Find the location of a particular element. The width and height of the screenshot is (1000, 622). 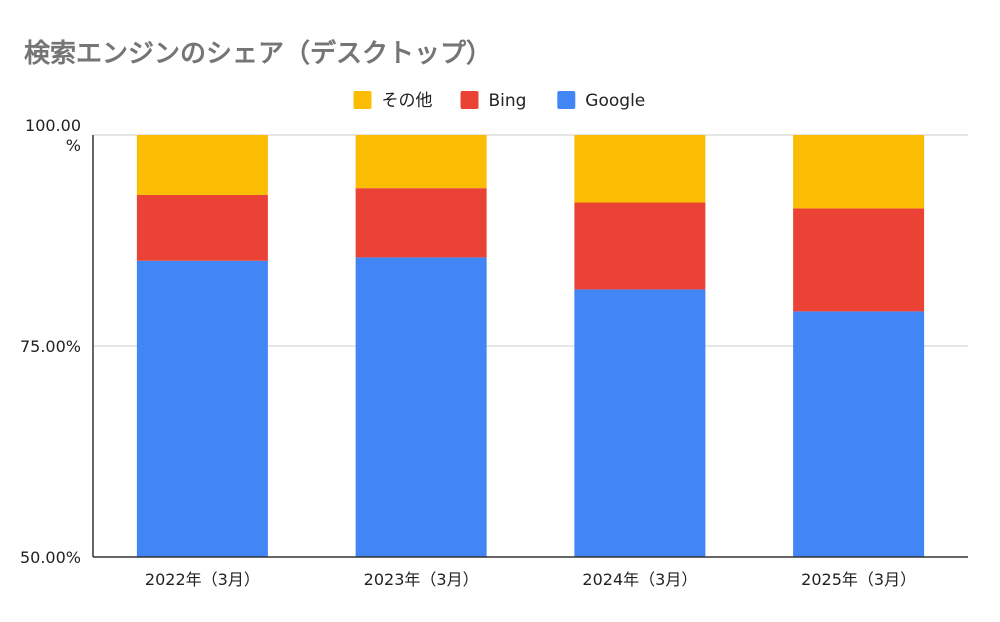

y-tick-label-1: 75.00% is located at coordinates (50, 346).